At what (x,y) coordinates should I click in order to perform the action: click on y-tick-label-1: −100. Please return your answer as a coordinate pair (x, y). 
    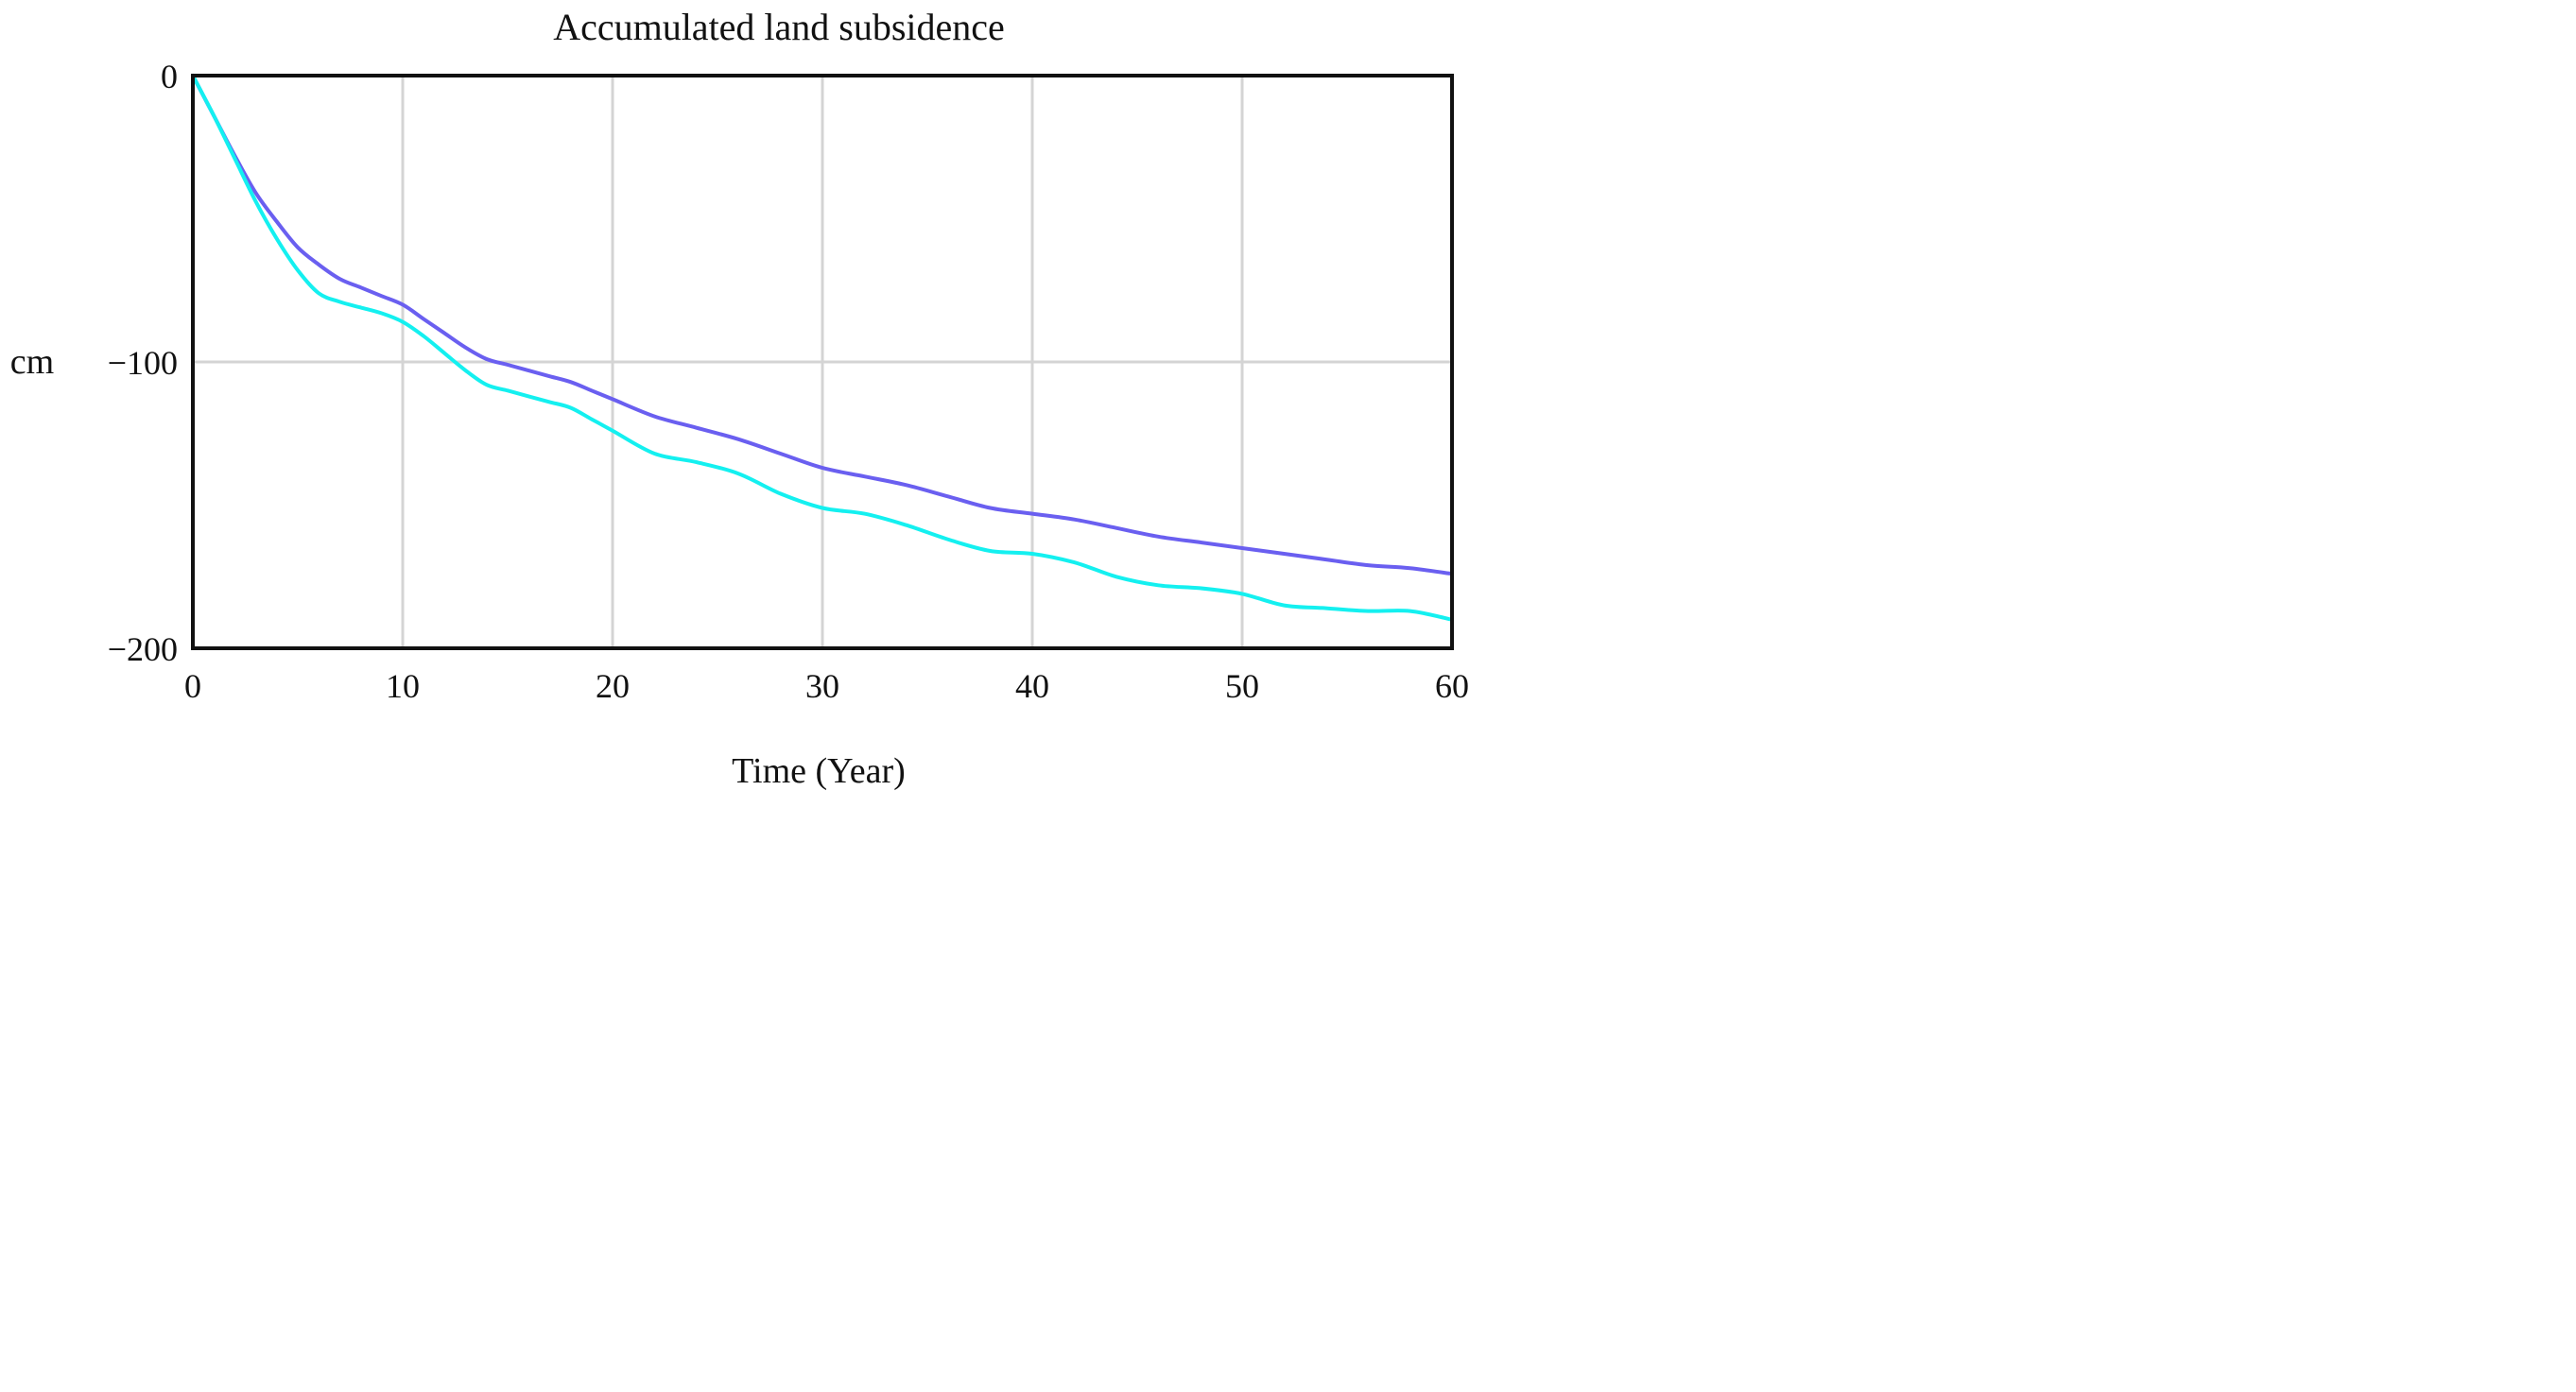
    Looking at the image, I should click on (143, 363).